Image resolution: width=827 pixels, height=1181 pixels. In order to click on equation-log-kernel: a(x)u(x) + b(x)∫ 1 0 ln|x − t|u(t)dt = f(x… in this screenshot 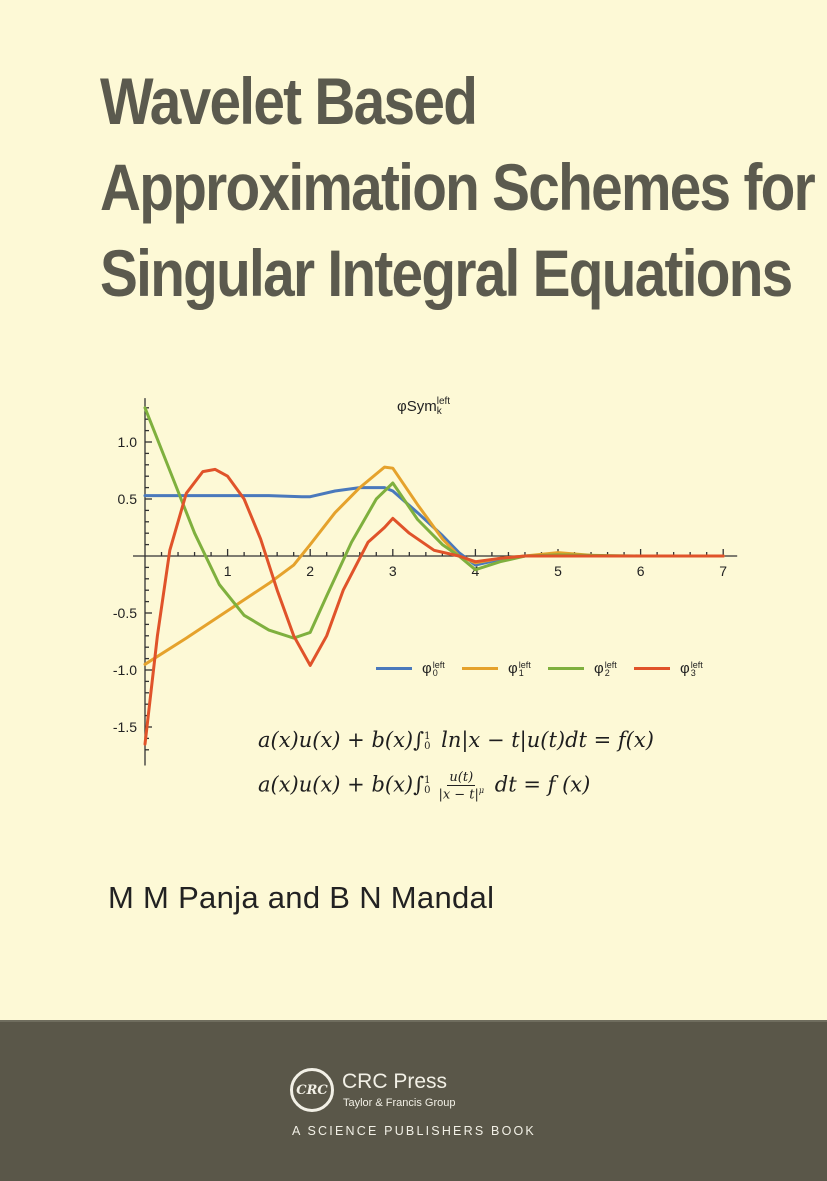, I will do `click(456, 740)`.